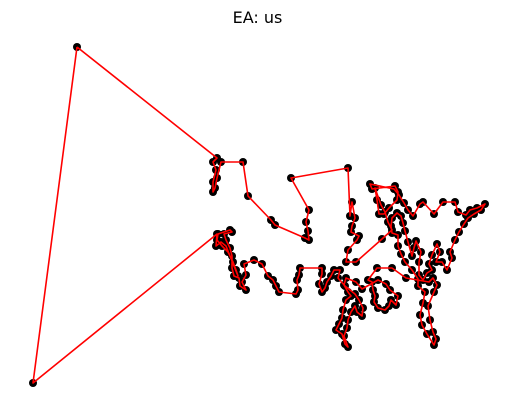  Describe the element at coordinates (257, 17) in the screenshot. I see `chart-title: EA: us` at that location.